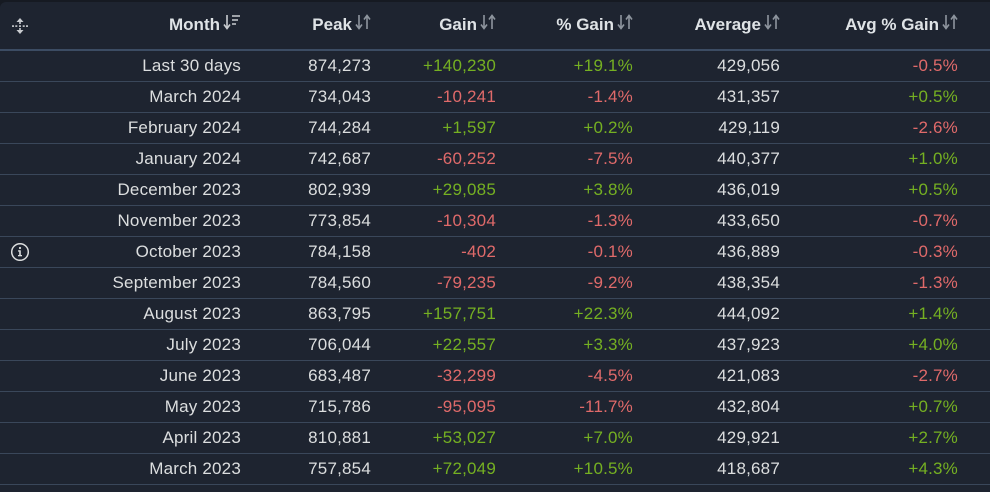 This screenshot has width=990, height=492. What do you see at coordinates (748, 344) in the screenshot?
I see `cell-average: 437,923` at bounding box center [748, 344].